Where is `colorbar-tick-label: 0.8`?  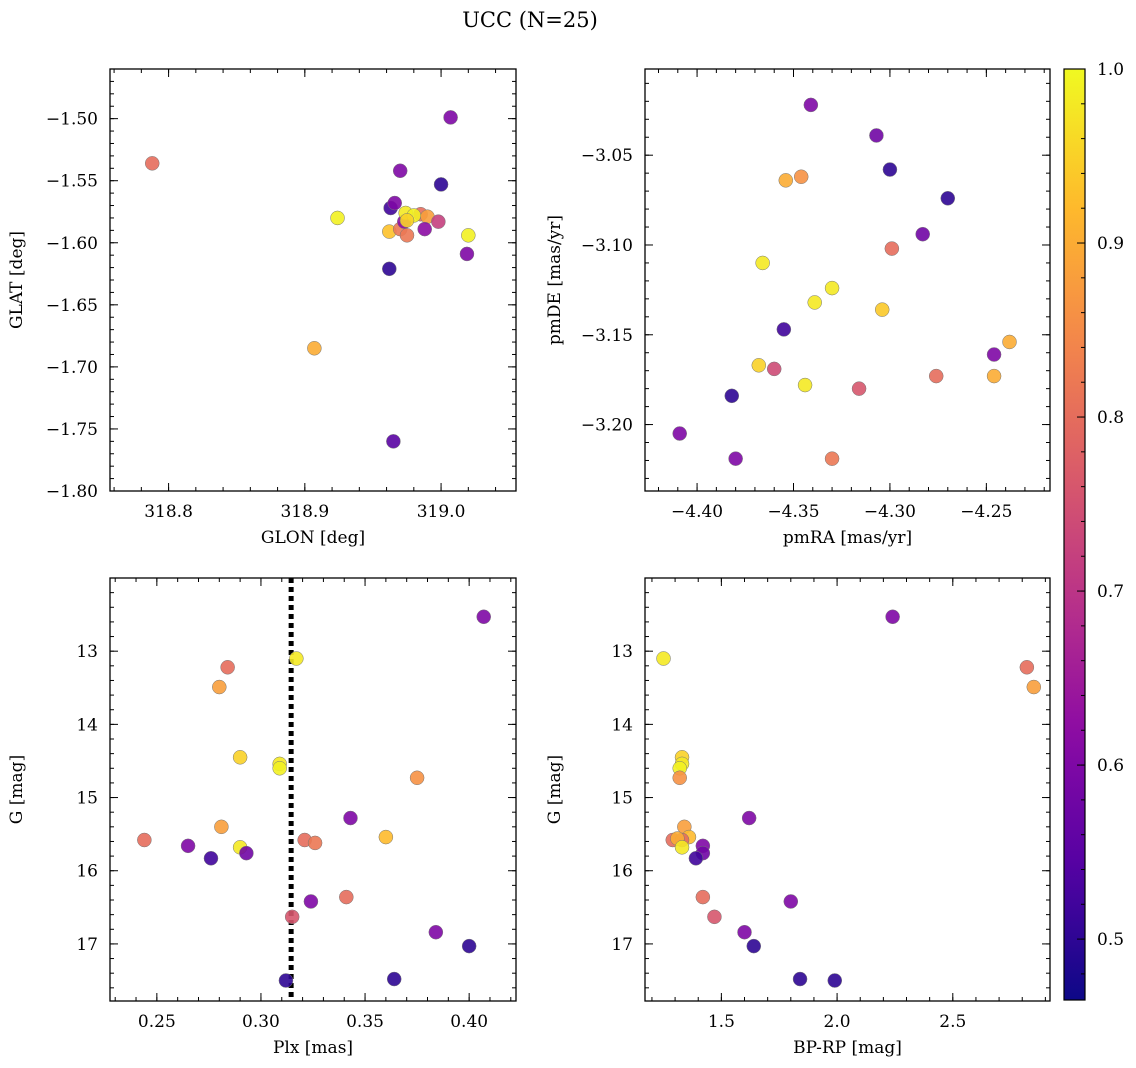
colorbar-tick-label: 0.8 is located at coordinates (1110, 418).